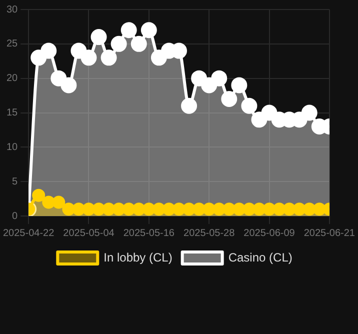 This screenshot has height=334, width=358. What do you see at coordinates (29, 233) in the screenshot?
I see `x-tick-label: 2025-04-22` at bounding box center [29, 233].